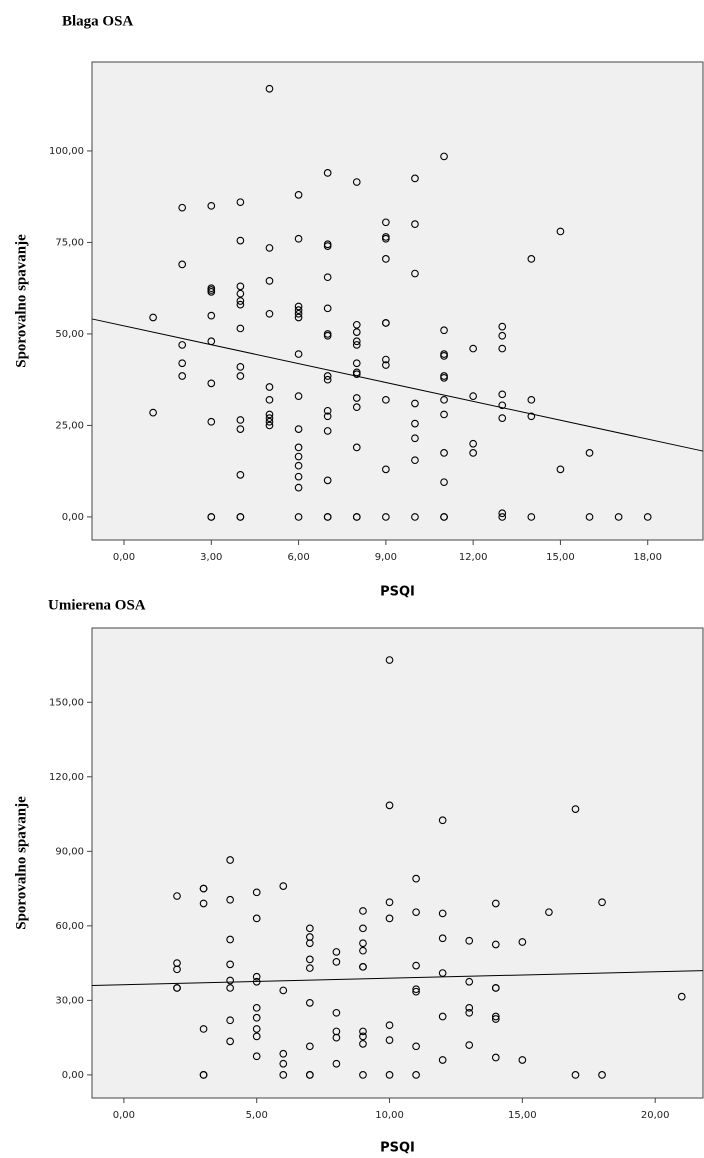 Image resolution: width=704 pixels, height=1158 pixels. I want to click on x-tick-label: 10,00, so click(389, 1115).